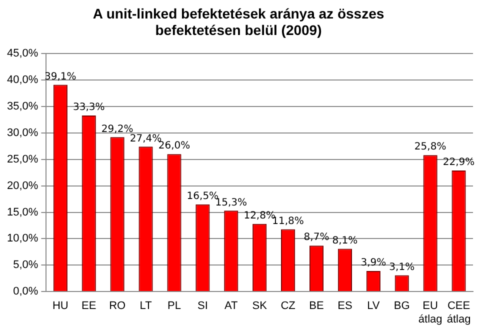 This screenshot has width=483, height=331. What do you see at coordinates (25, 292) in the screenshot?
I see `y-tick-label: 0,0%` at bounding box center [25, 292].